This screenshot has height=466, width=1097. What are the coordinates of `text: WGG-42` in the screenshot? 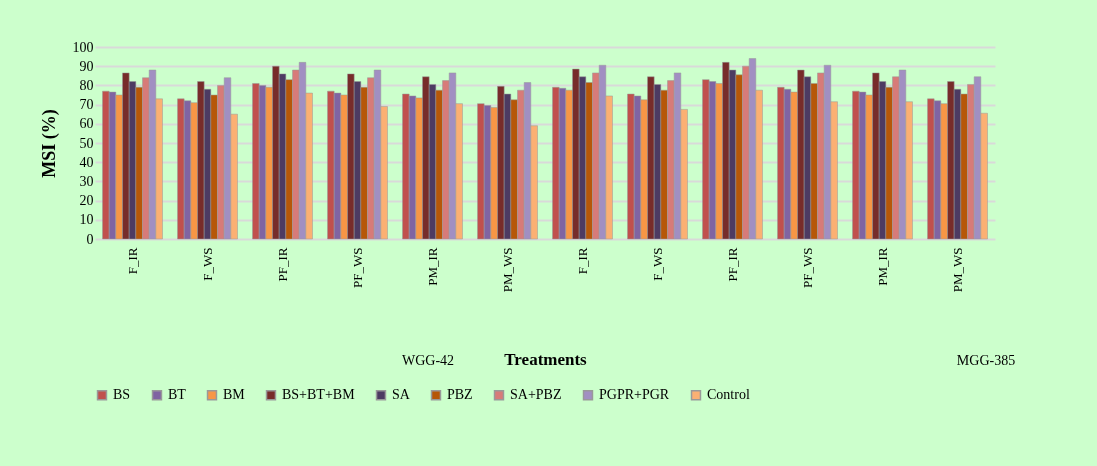 It's located at (428, 360).